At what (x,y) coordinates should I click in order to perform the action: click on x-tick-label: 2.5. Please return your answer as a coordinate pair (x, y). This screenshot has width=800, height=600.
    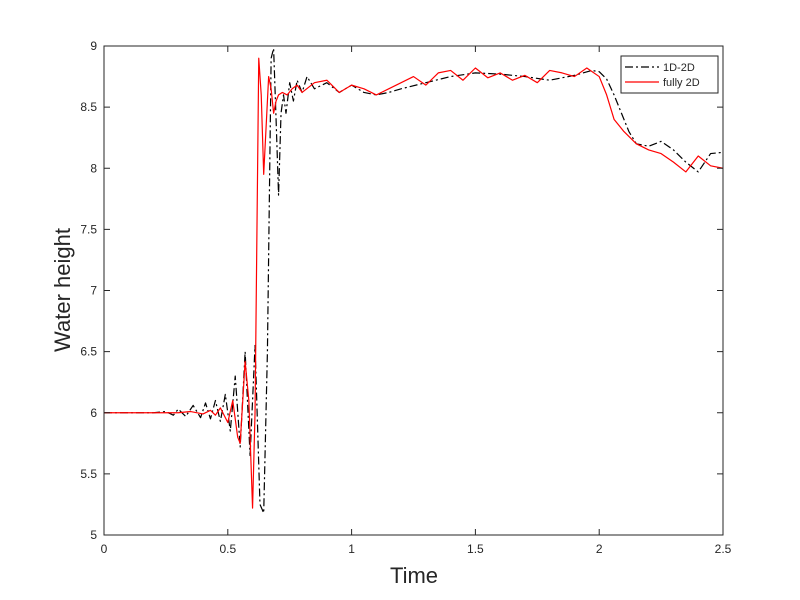
    Looking at the image, I should click on (723, 549).